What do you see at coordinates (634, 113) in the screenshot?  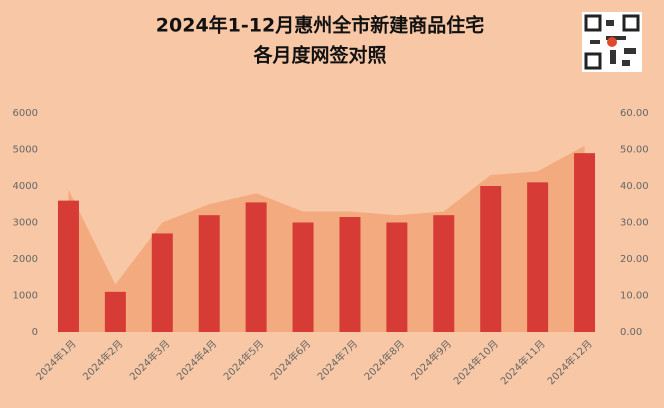 I see `y2-tick-label: 60.00` at bounding box center [634, 113].